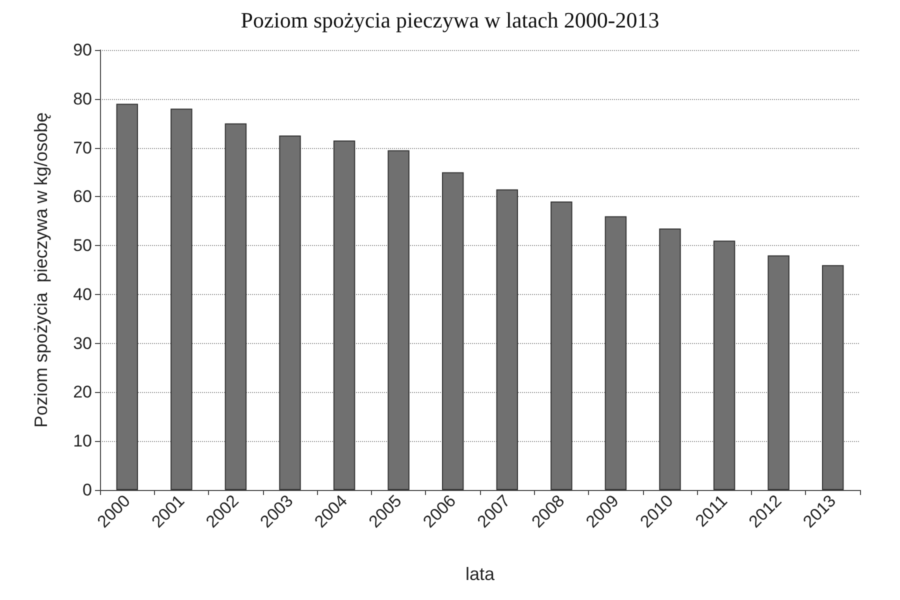 This screenshot has height=600, width=900. Describe the element at coordinates (480, 574) in the screenshot. I see `x-axis-title: lata` at that location.